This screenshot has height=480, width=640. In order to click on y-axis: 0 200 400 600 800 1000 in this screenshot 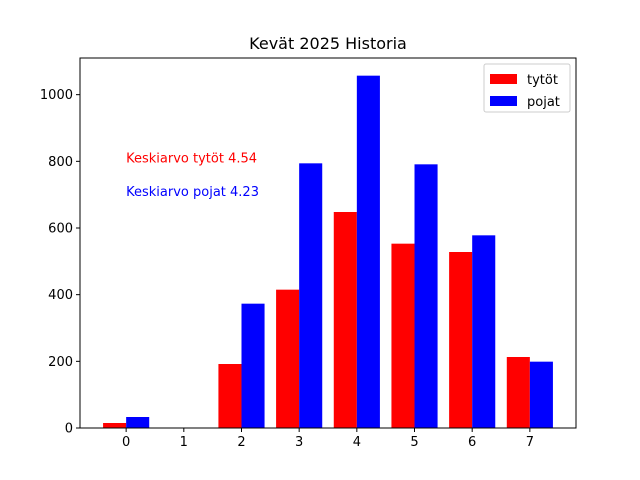, I will do `click(60, 262)`.